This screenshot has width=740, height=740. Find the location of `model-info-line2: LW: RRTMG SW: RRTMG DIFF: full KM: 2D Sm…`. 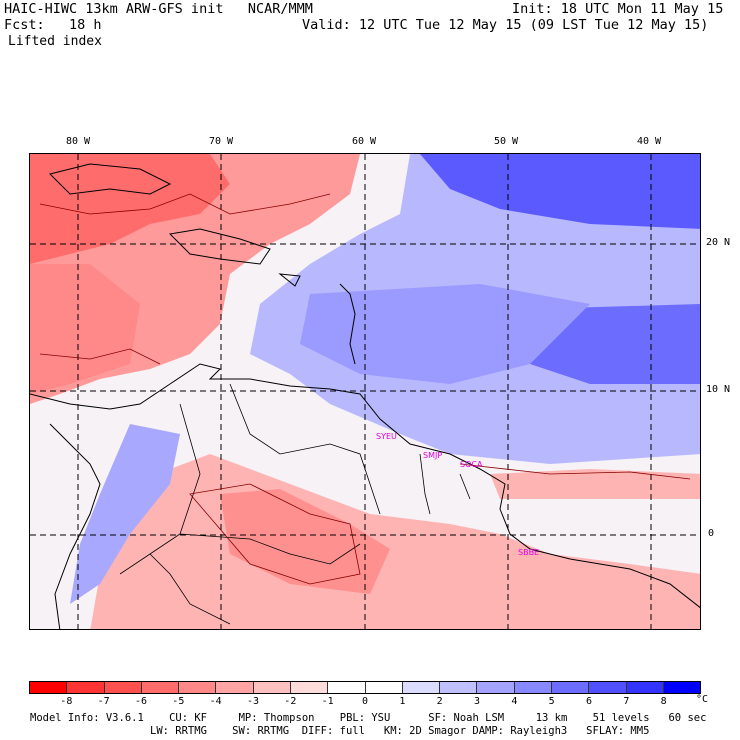

model-info-line2: LW: RRTMG SW: RRTMG DIFF: full KM: 2D Sm… is located at coordinates (400, 731).